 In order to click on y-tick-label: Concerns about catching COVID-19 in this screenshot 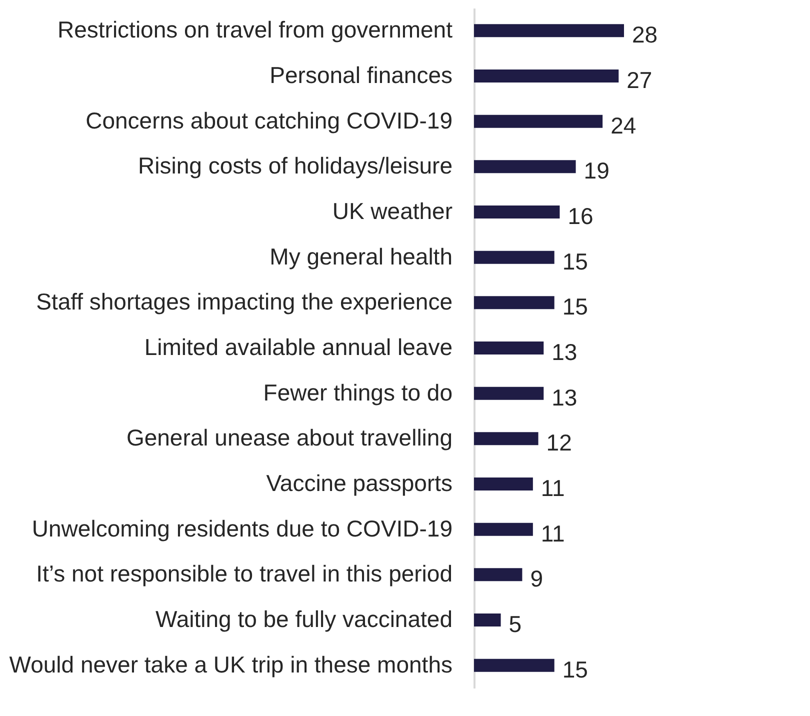, I will do `click(269, 120)`.